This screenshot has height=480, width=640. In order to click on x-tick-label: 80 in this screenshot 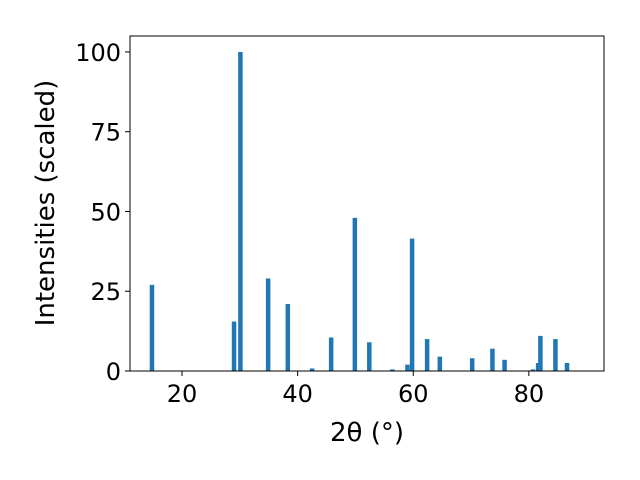, I will do `click(529, 394)`.